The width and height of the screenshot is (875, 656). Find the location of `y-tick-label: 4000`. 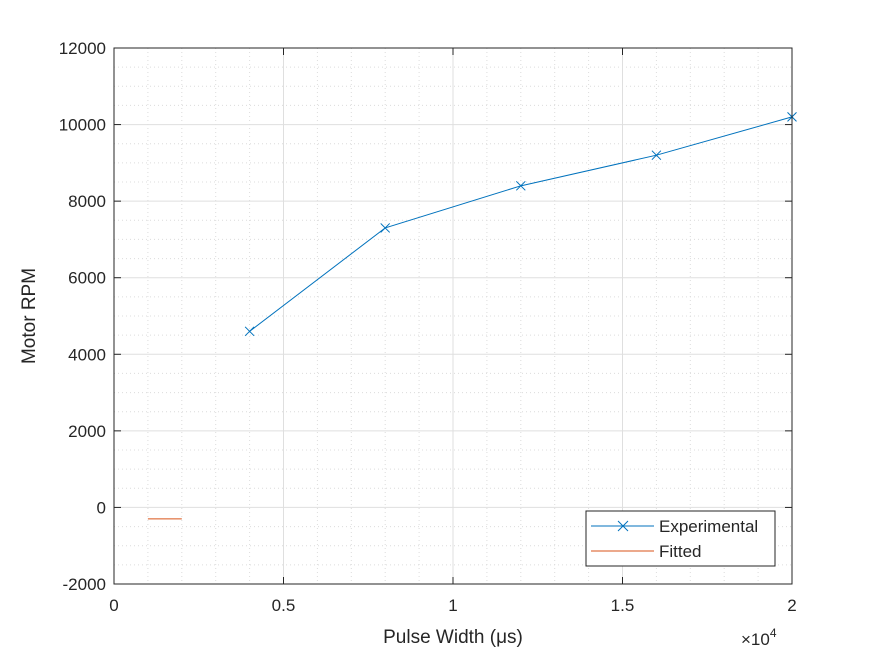

y-tick-label: 4000 is located at coordinates (87, 354).